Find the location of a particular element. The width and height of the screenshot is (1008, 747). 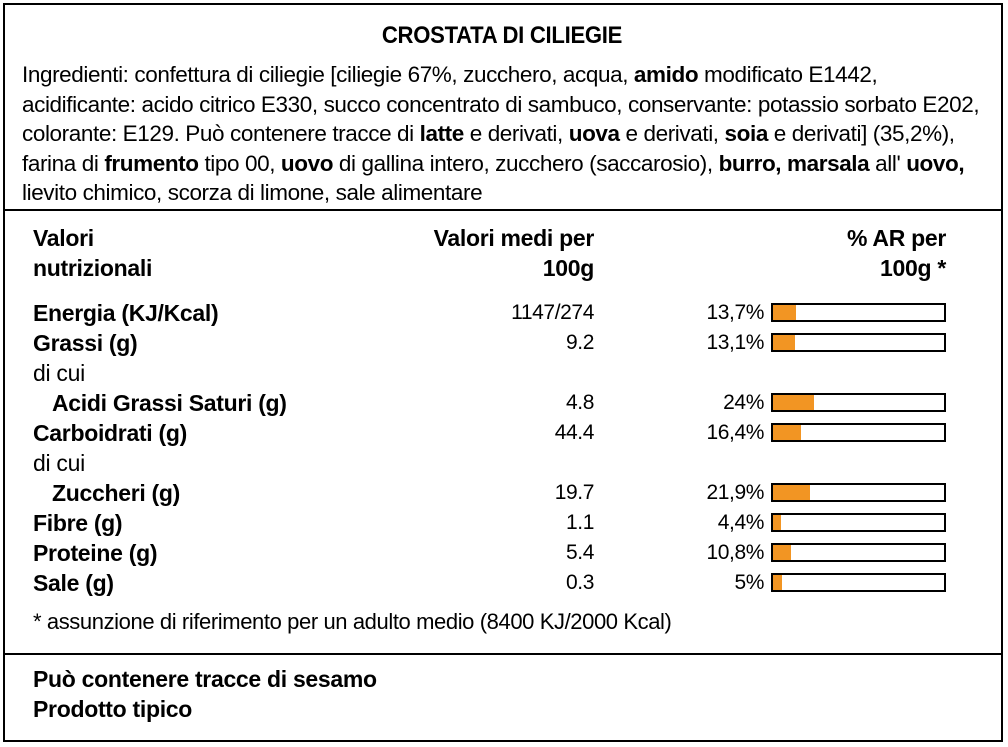

nutrient-ar-percent: 10,8% is located at coordinates (735, 552).